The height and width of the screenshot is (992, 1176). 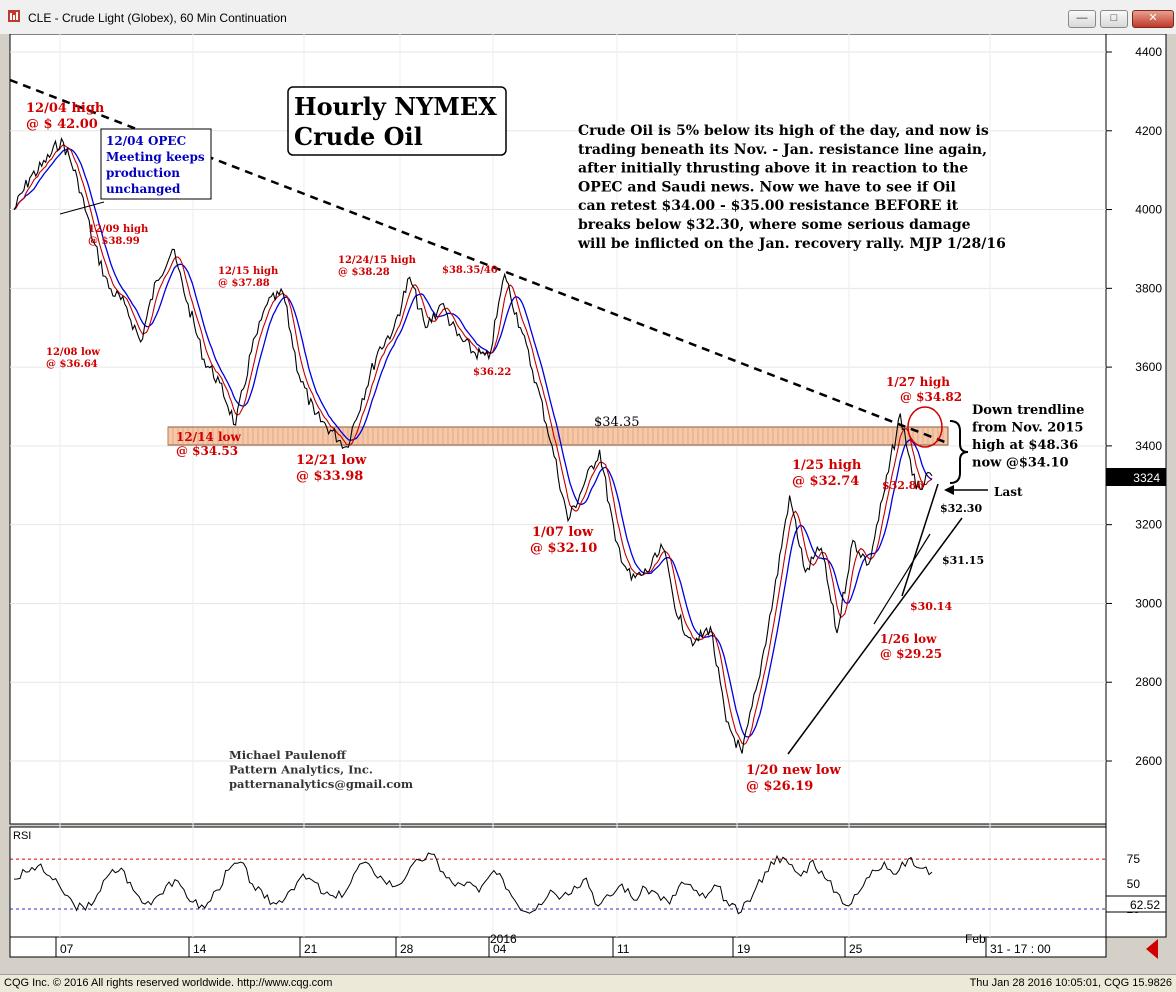 I want to click on chart-annotation: @ $34.53, so click(x=207, y=451).